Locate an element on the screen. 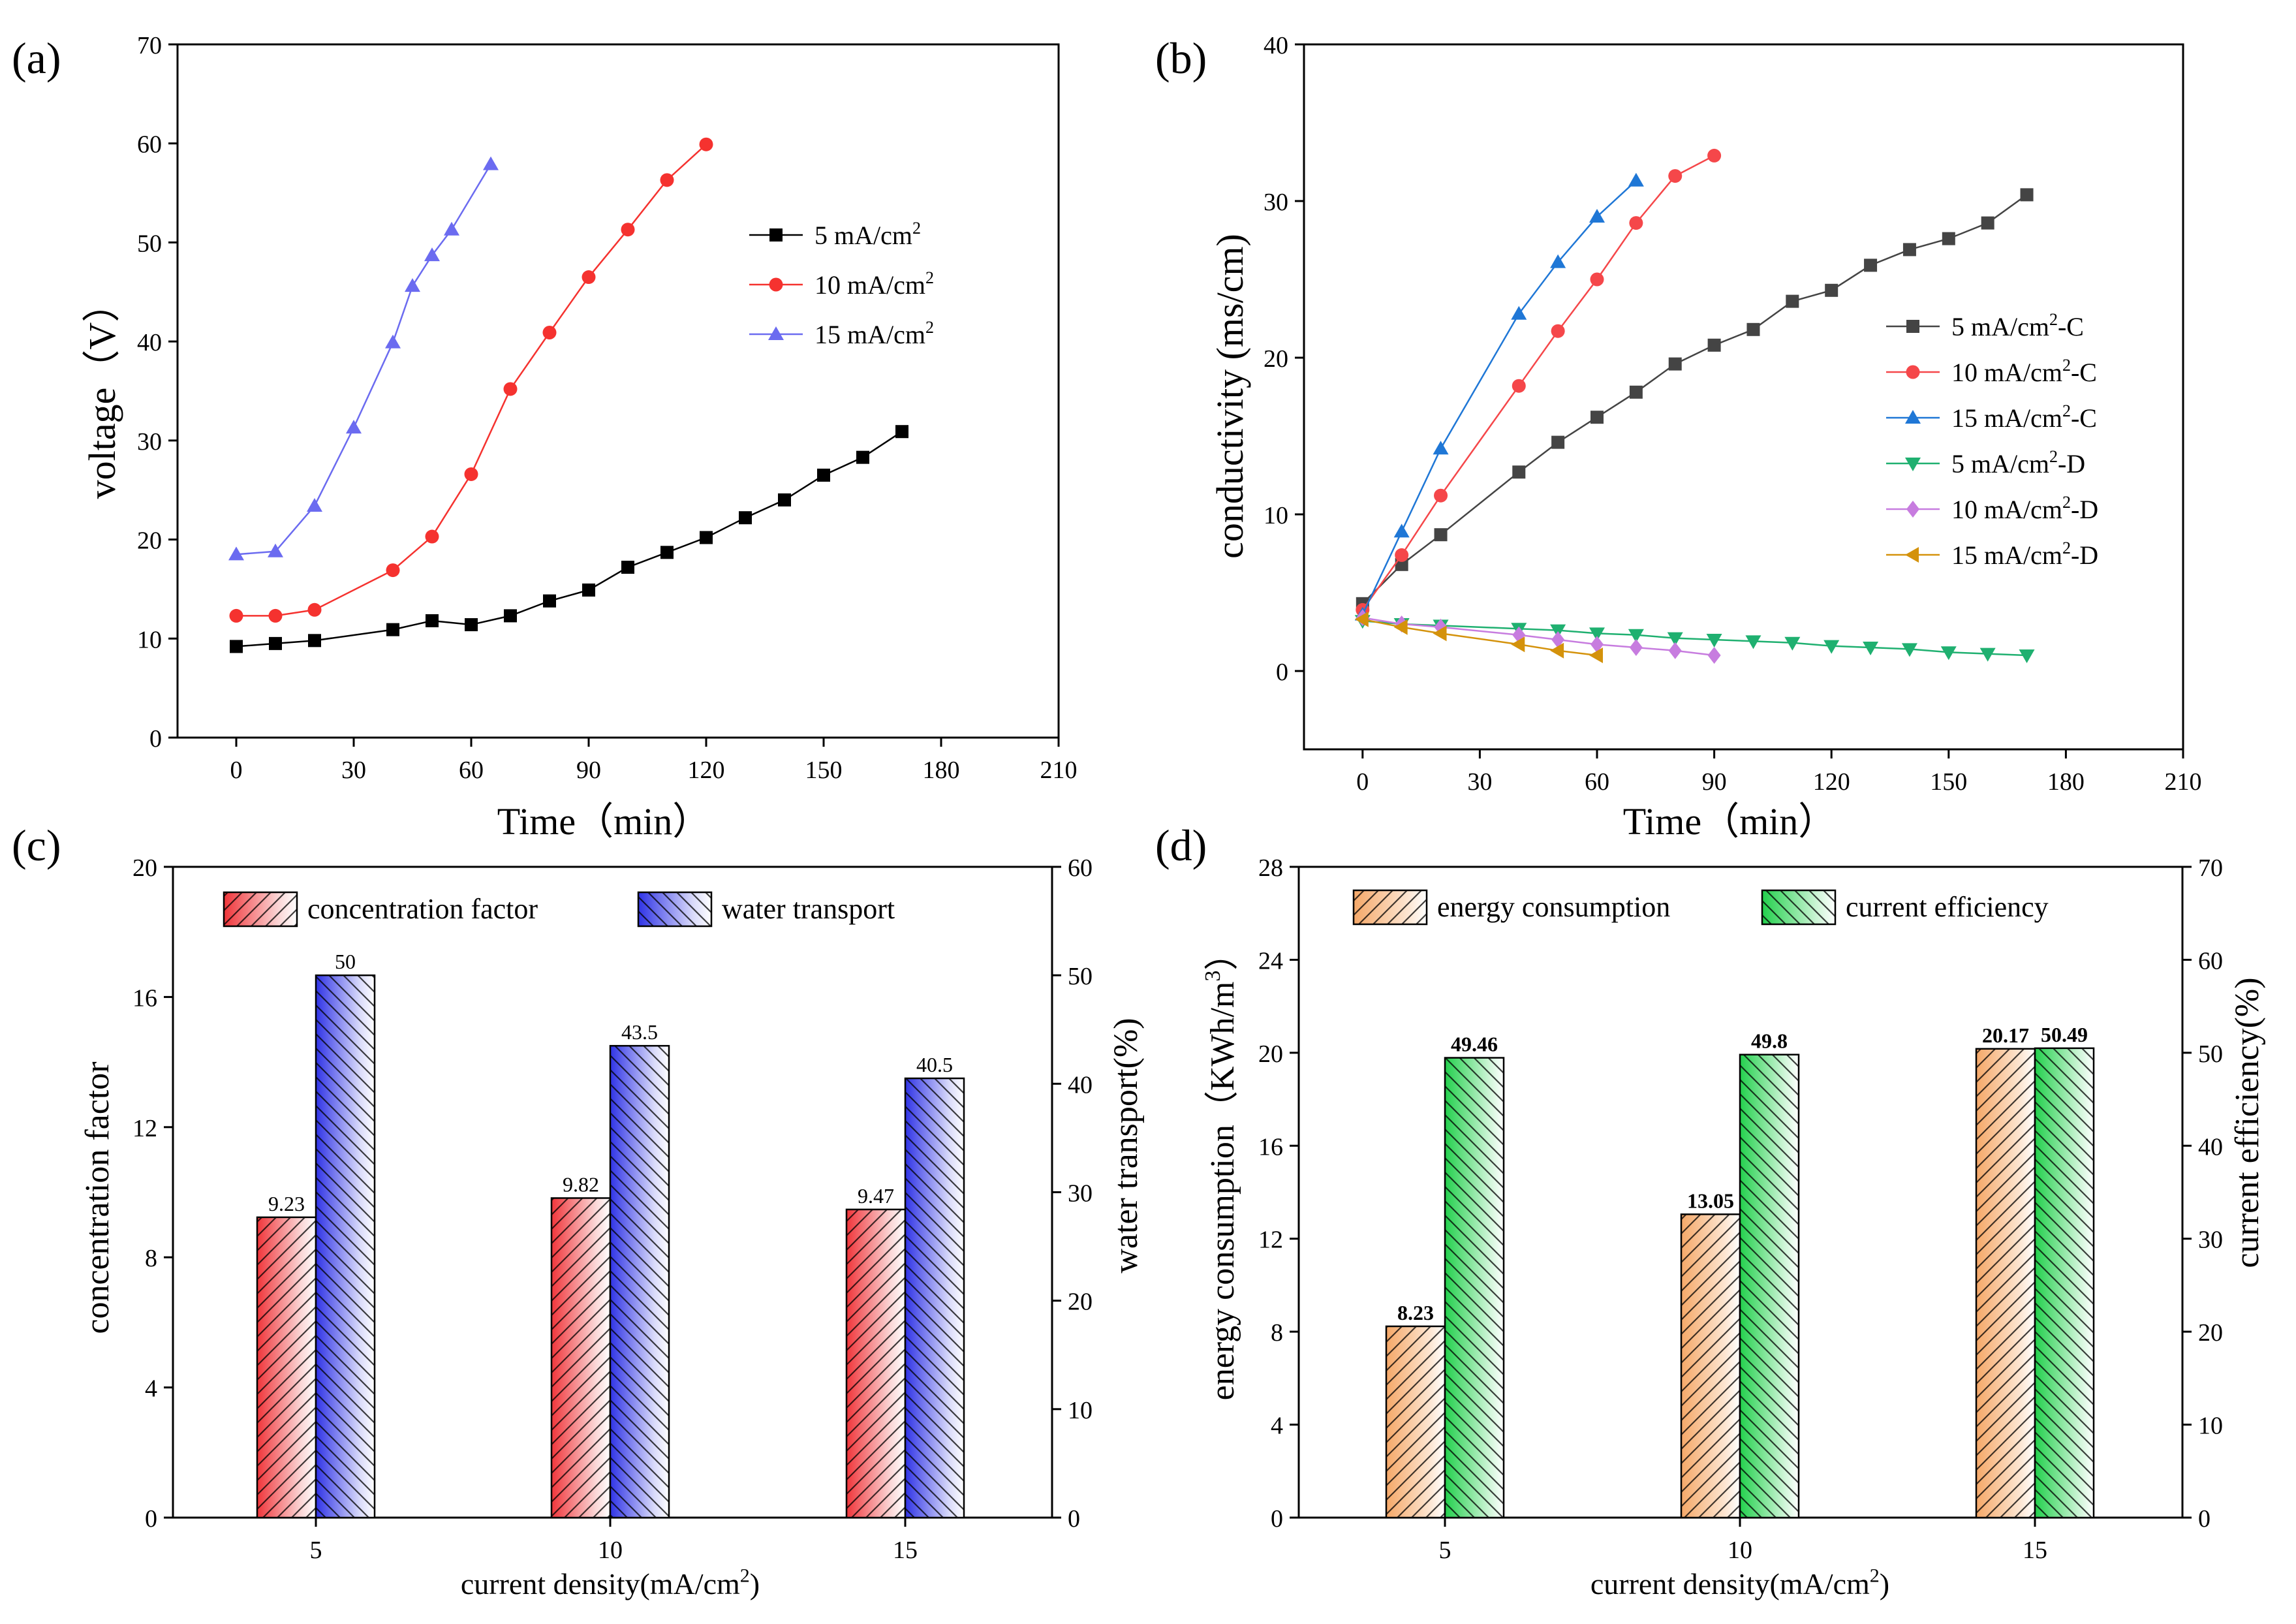  x-axis-label: Time（min） is located at coordinates (1730, 821).